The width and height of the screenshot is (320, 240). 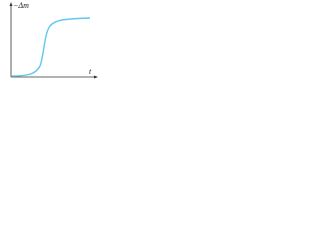 What do you see at coordinates (90, 71) in the screenshot?
I see `x-label: t` at bounding box center [90, 71].